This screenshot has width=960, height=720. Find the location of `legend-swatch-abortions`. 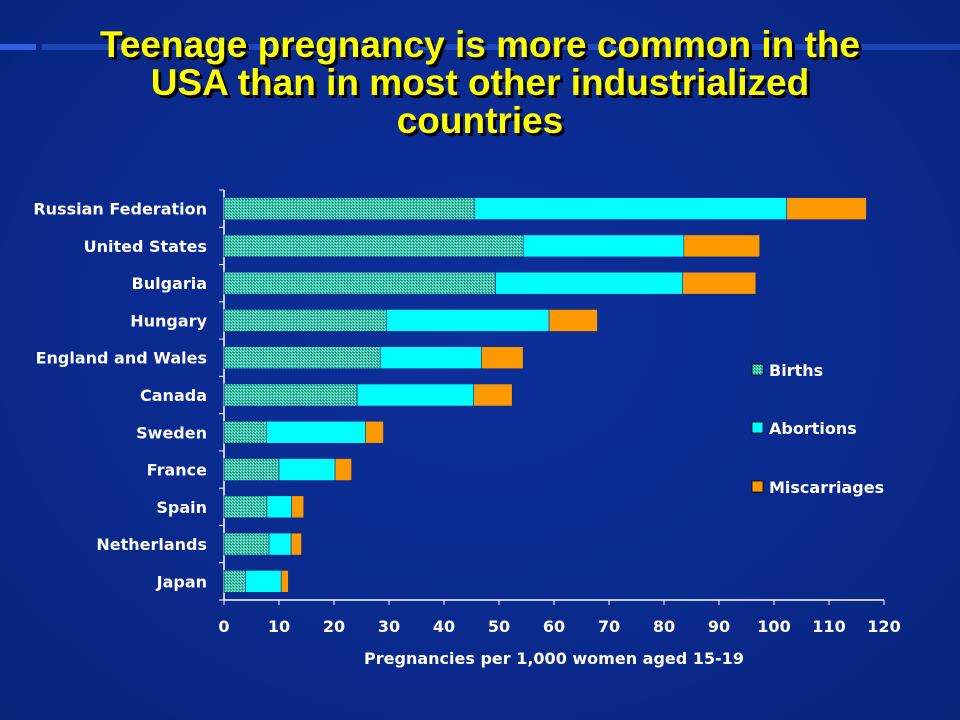

legend-swatch-abortions is located at coordinates (757, 427).